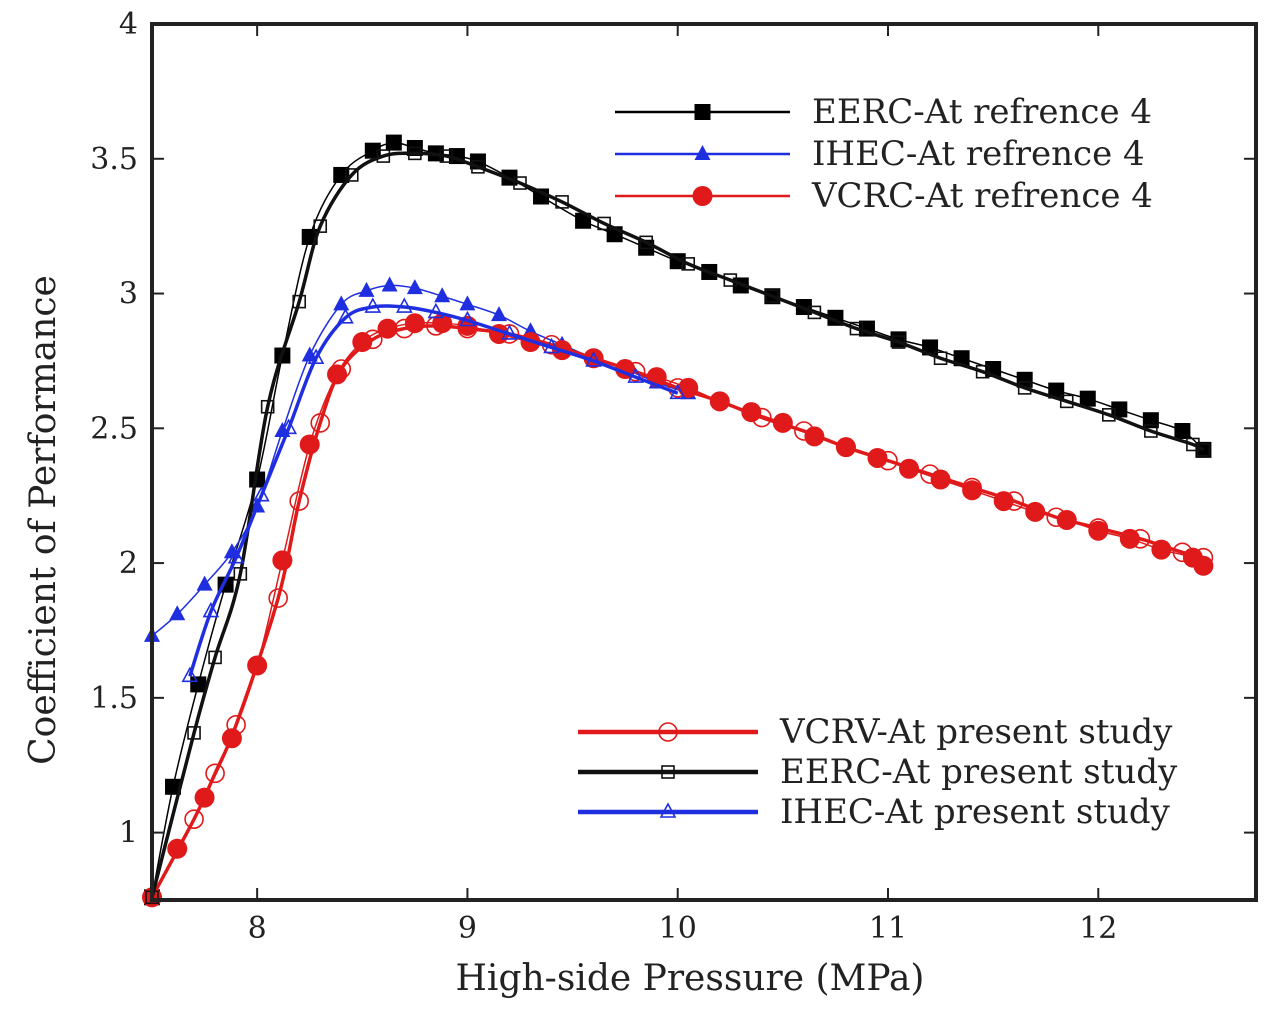 The height and width of the screenshot is (1012, 1274). I want to click on y-tick-label: 3, so click(128, 294).